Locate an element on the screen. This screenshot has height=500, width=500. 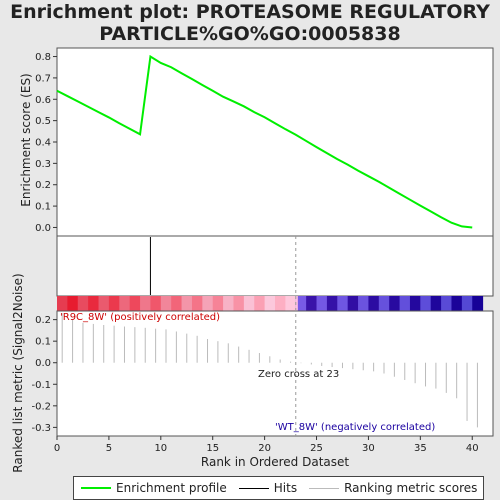
x-axis-label: Rank in Ordered Dataset is located at coordinates (275, 462).